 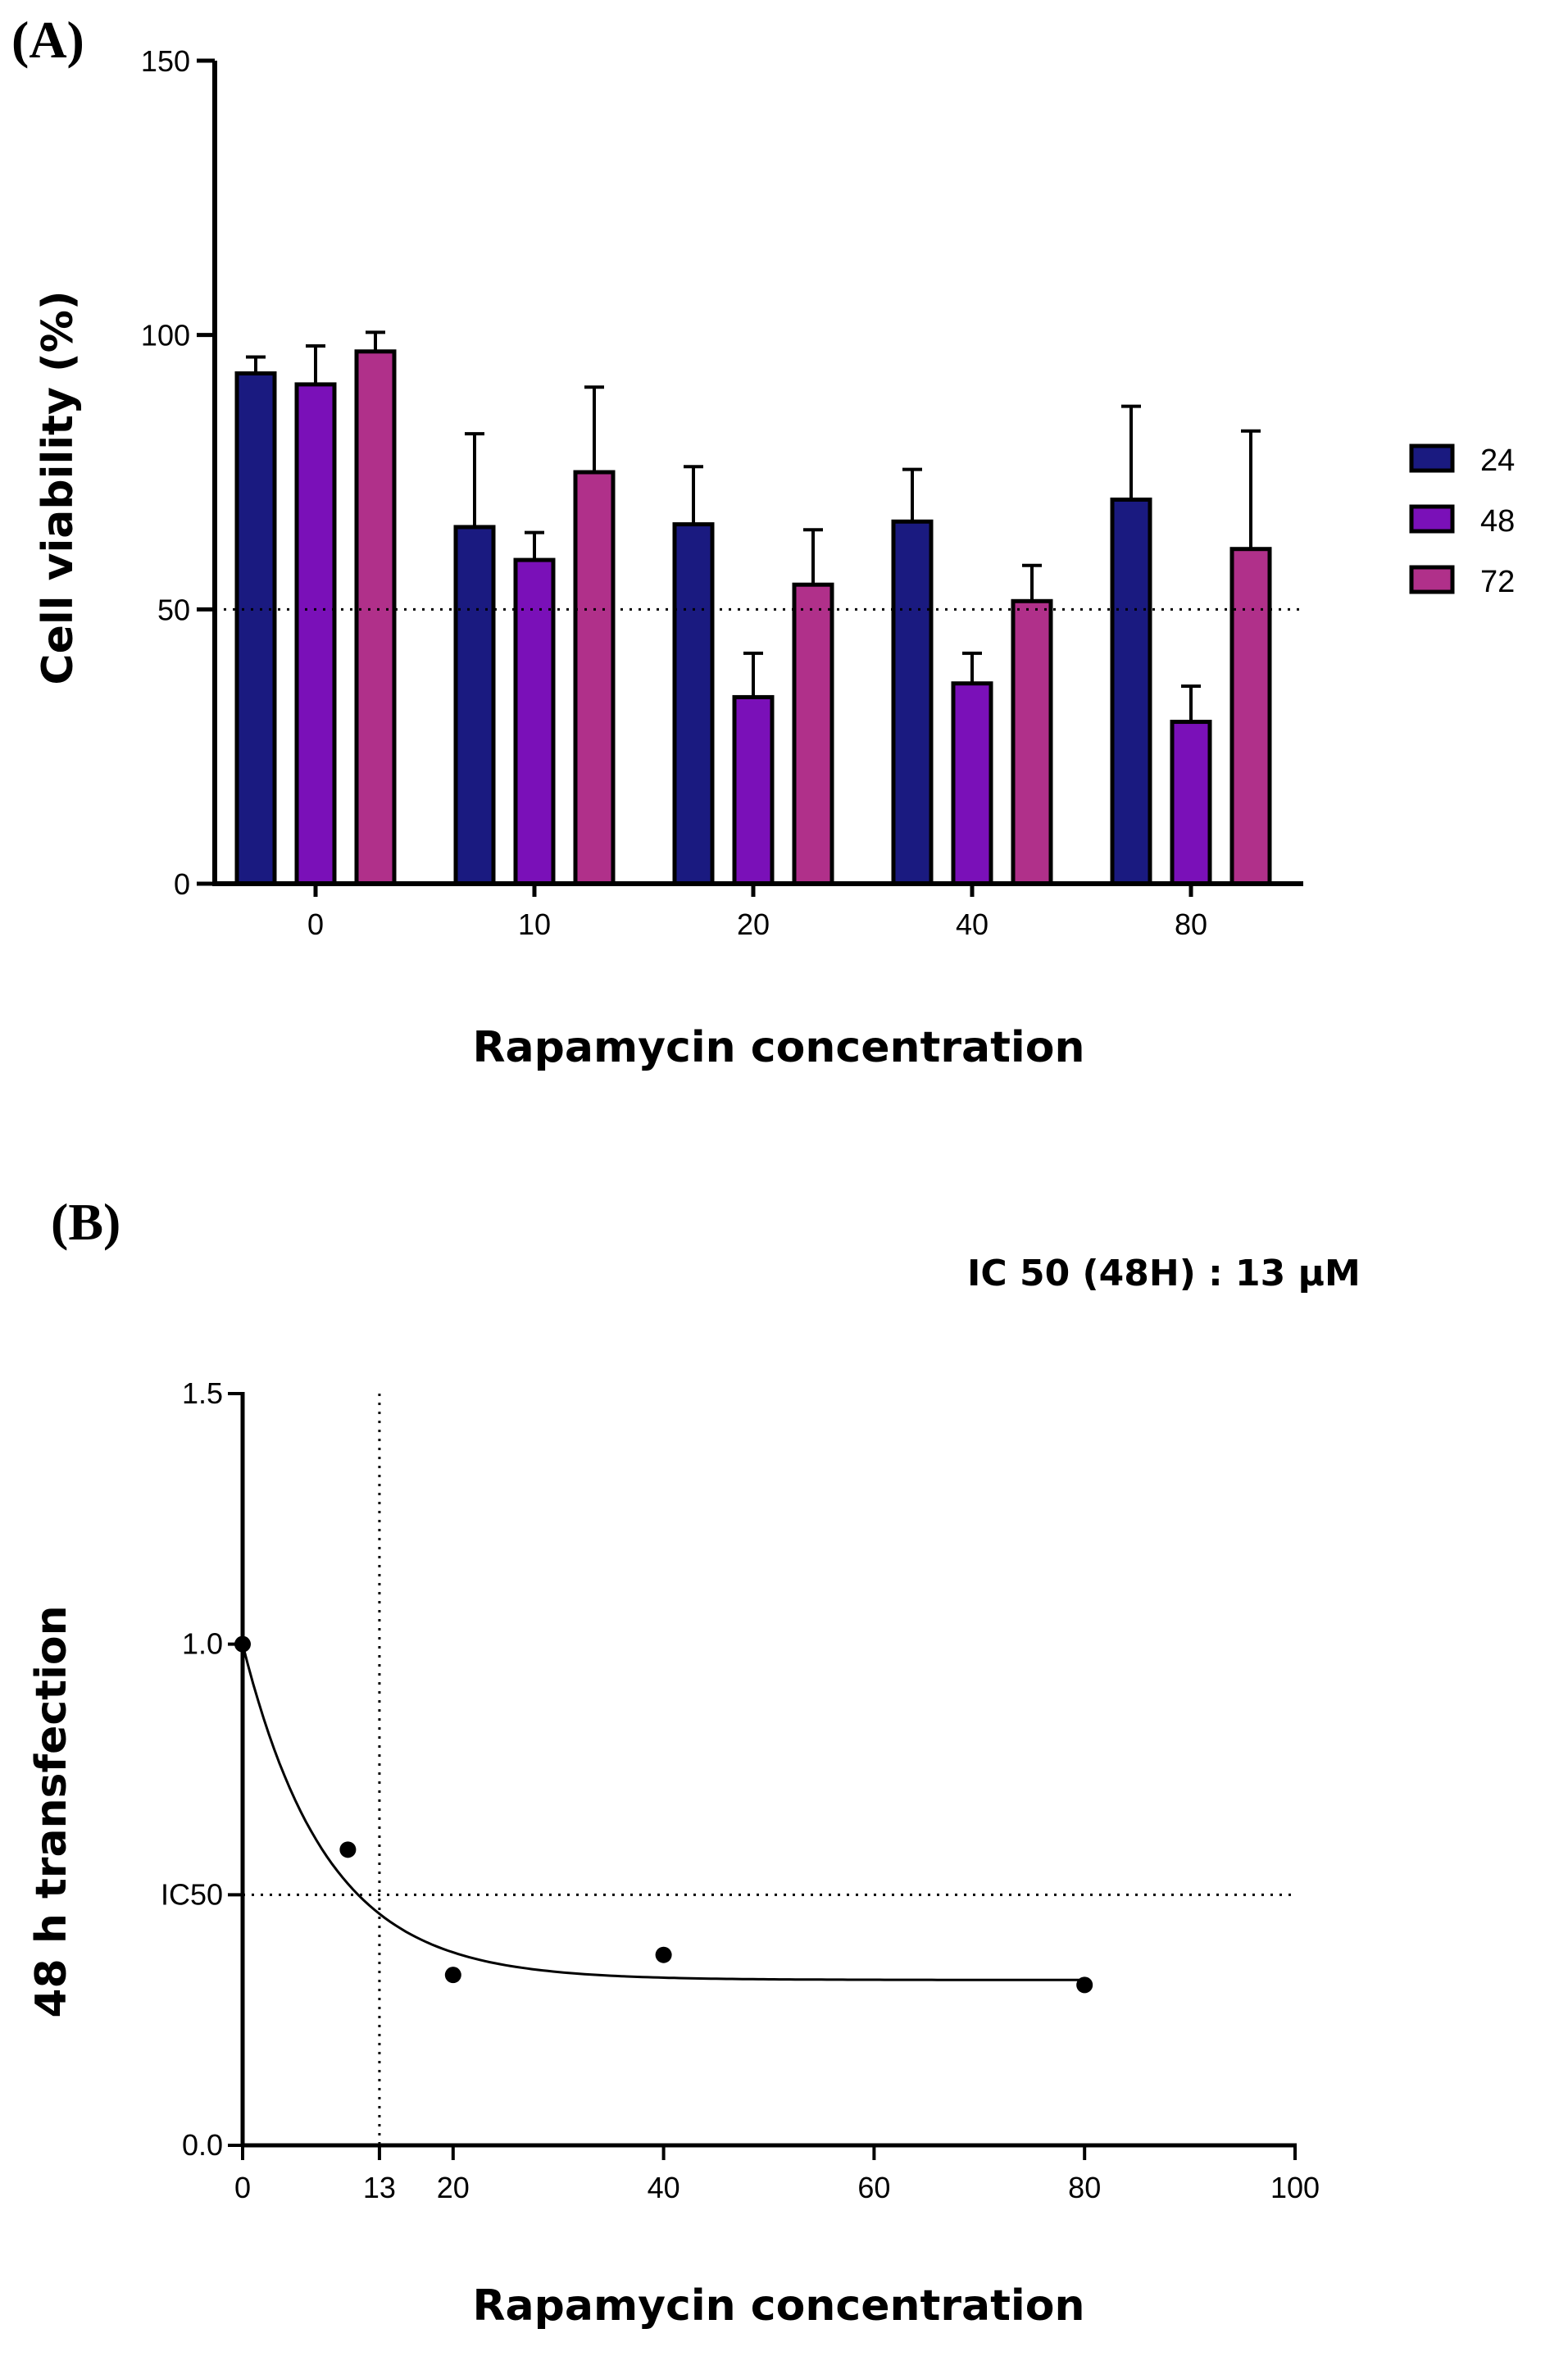 I want to click on y-axis-title: Cell viability (%), so click(x=58, y=487).